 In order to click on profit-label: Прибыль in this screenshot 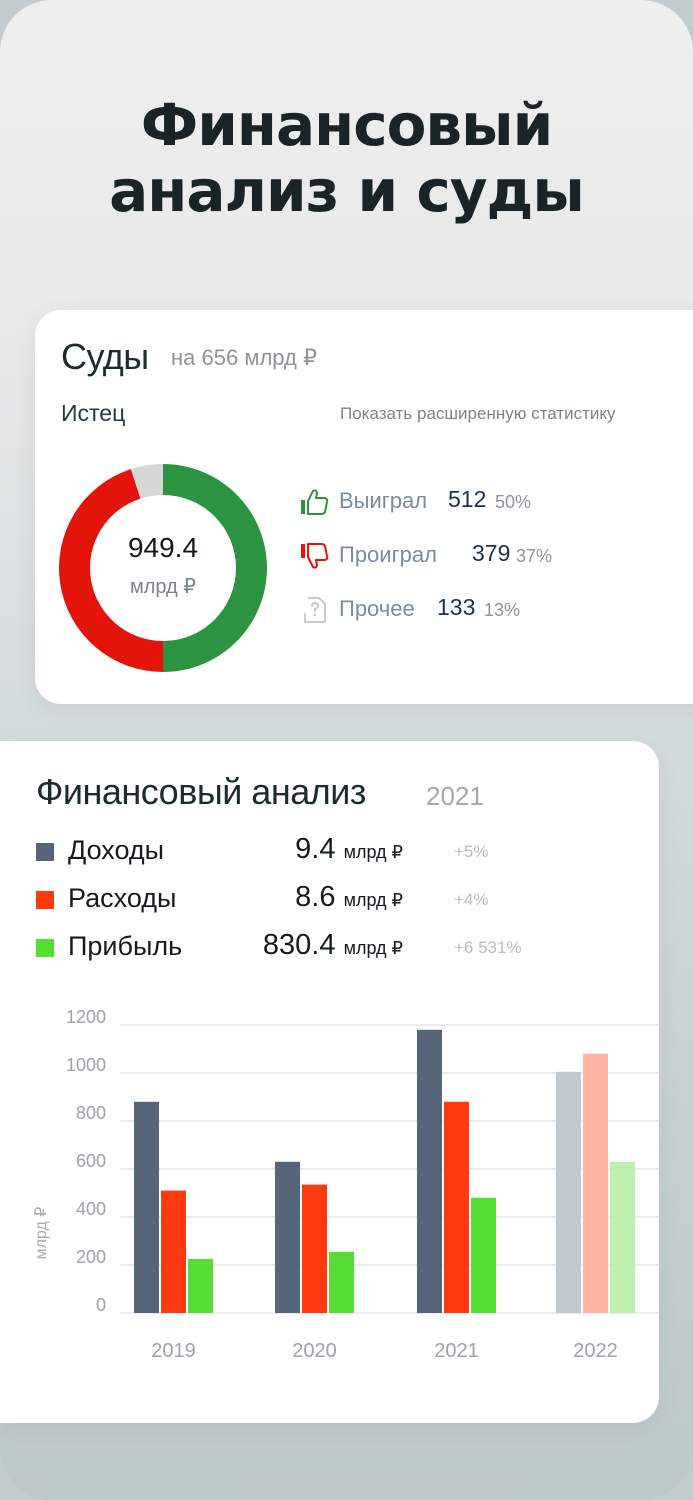, I will do `click(125, 946)`.